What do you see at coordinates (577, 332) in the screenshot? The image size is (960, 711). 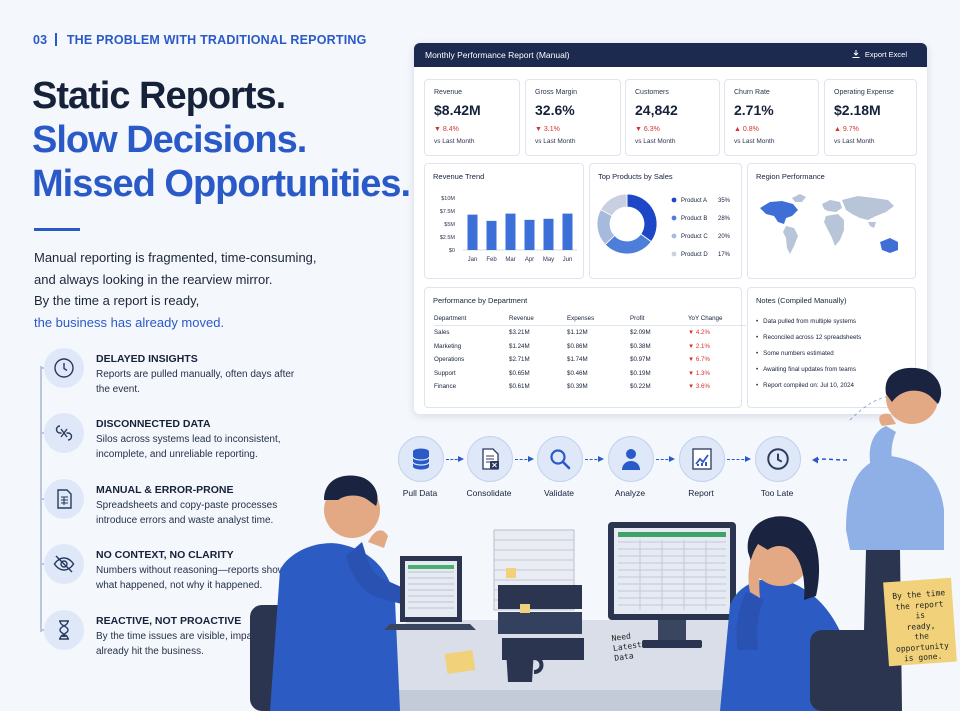 I see `table-cell: $1.12M` at bounding box center [577, 332].